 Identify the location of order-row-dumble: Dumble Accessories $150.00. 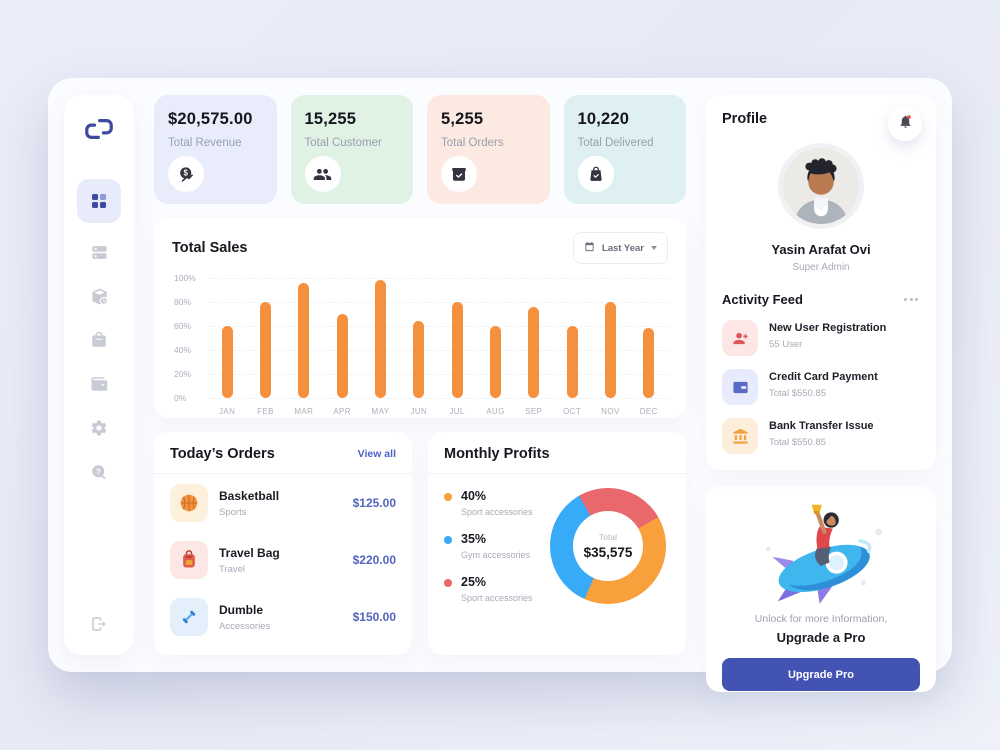
(283, 616).